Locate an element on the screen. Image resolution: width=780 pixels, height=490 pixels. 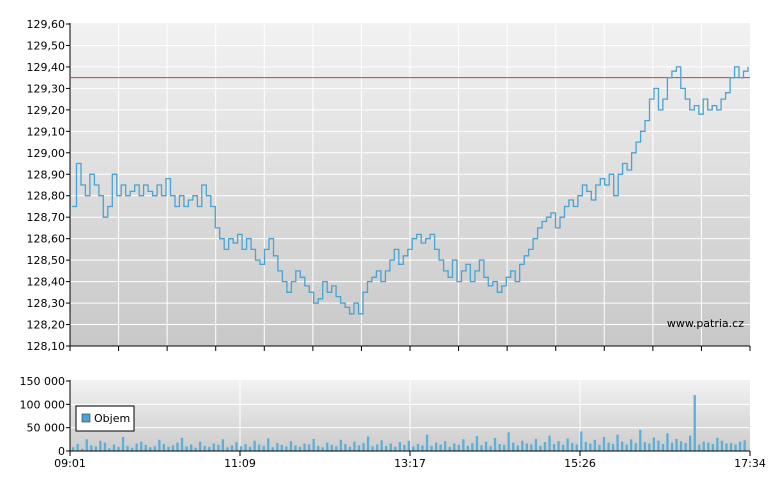
volume-y-tick-label: 50 000 is located at coordinates (46, 428).